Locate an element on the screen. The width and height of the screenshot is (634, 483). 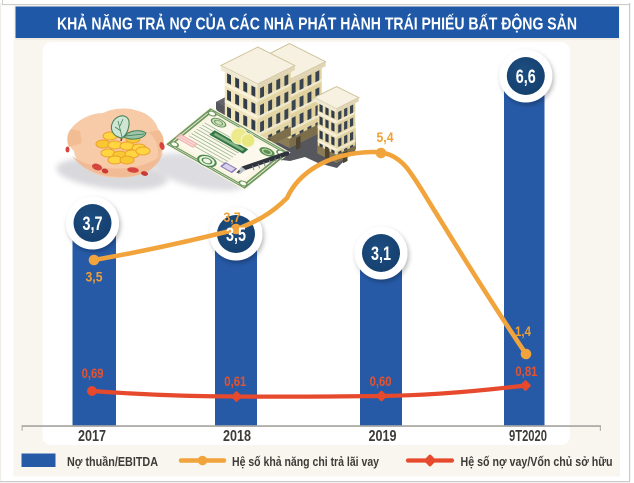
svg-text: Nợ thuần/EBITDA is located at coordinates (113, 461).